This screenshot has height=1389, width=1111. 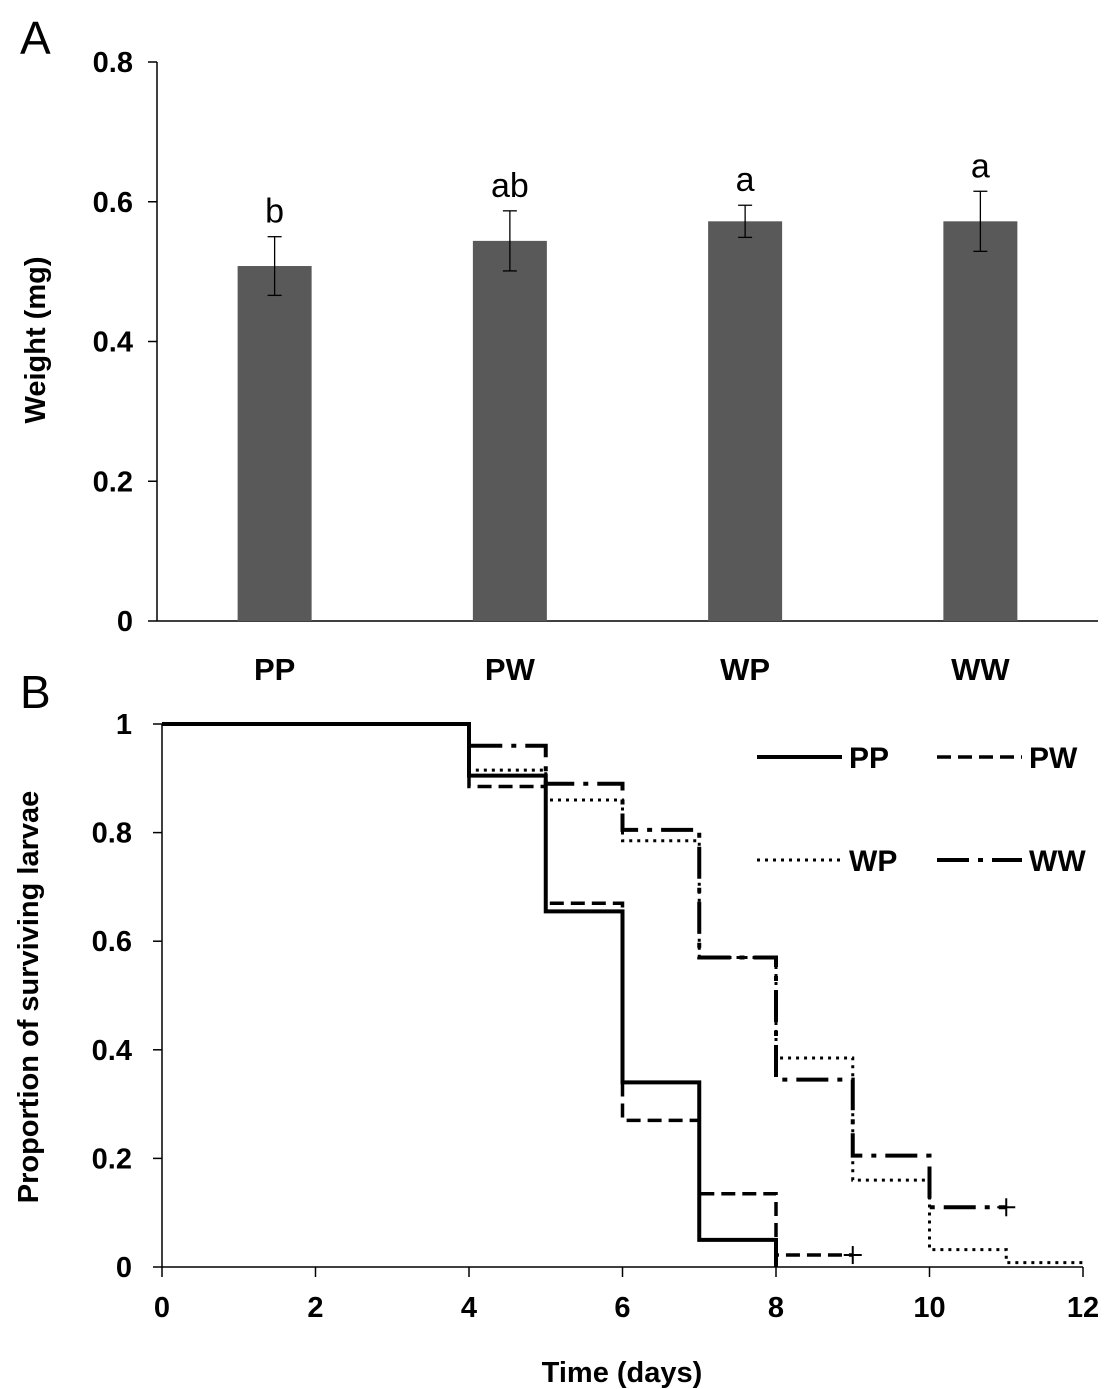 I want to click on panel-b-y-tick-label: 0.2, so click(x=112, y=1159).